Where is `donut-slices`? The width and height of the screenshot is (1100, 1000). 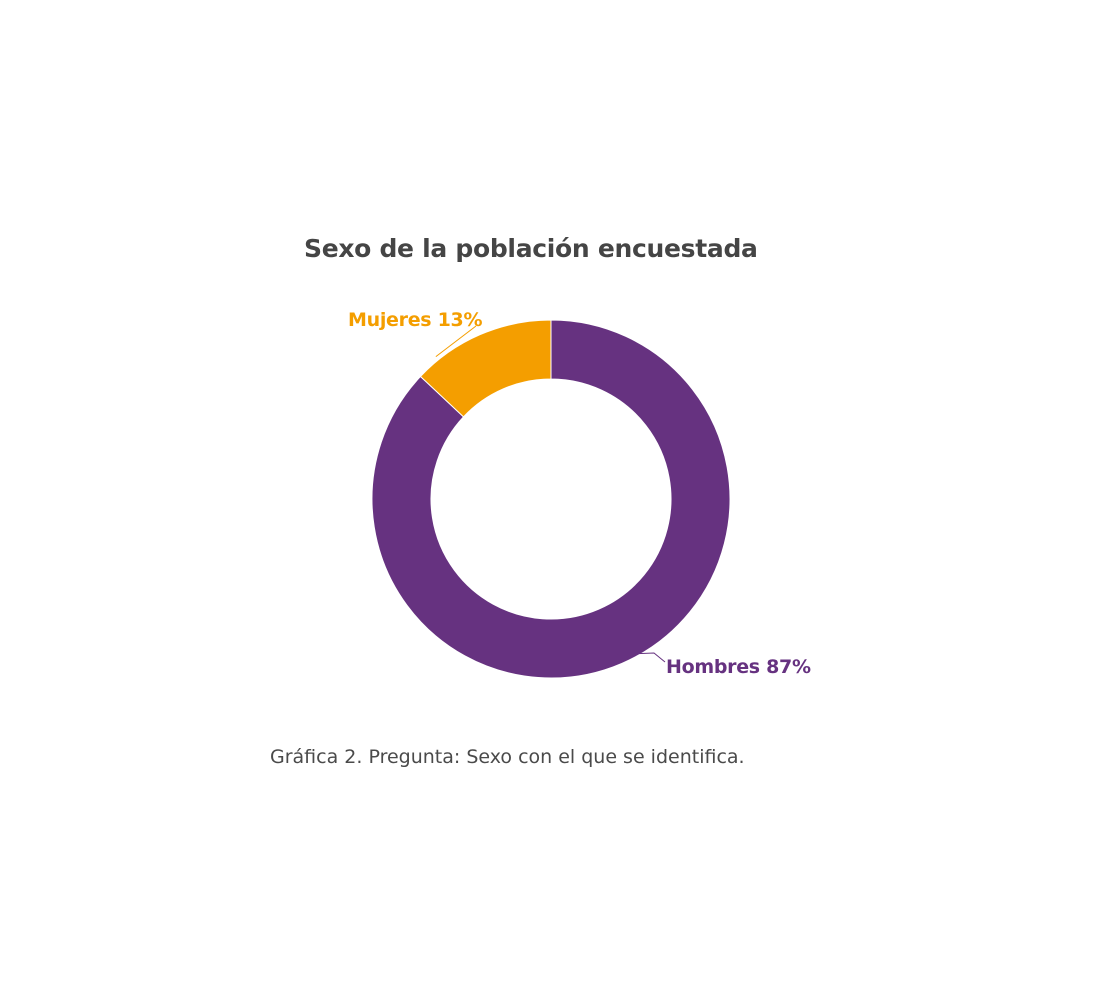 donut-slices is located at coordinates (551, 499).